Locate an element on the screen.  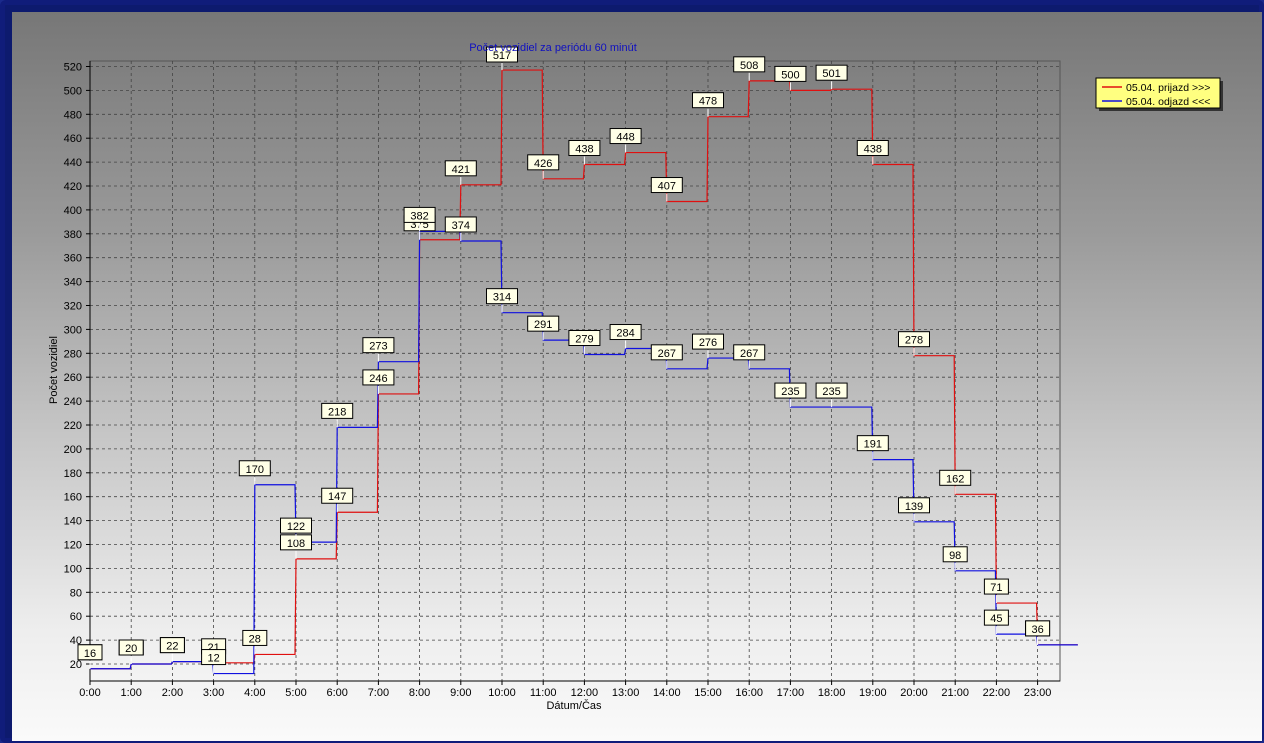
y-tick-label: 280 is located at coordinates (73, 354).